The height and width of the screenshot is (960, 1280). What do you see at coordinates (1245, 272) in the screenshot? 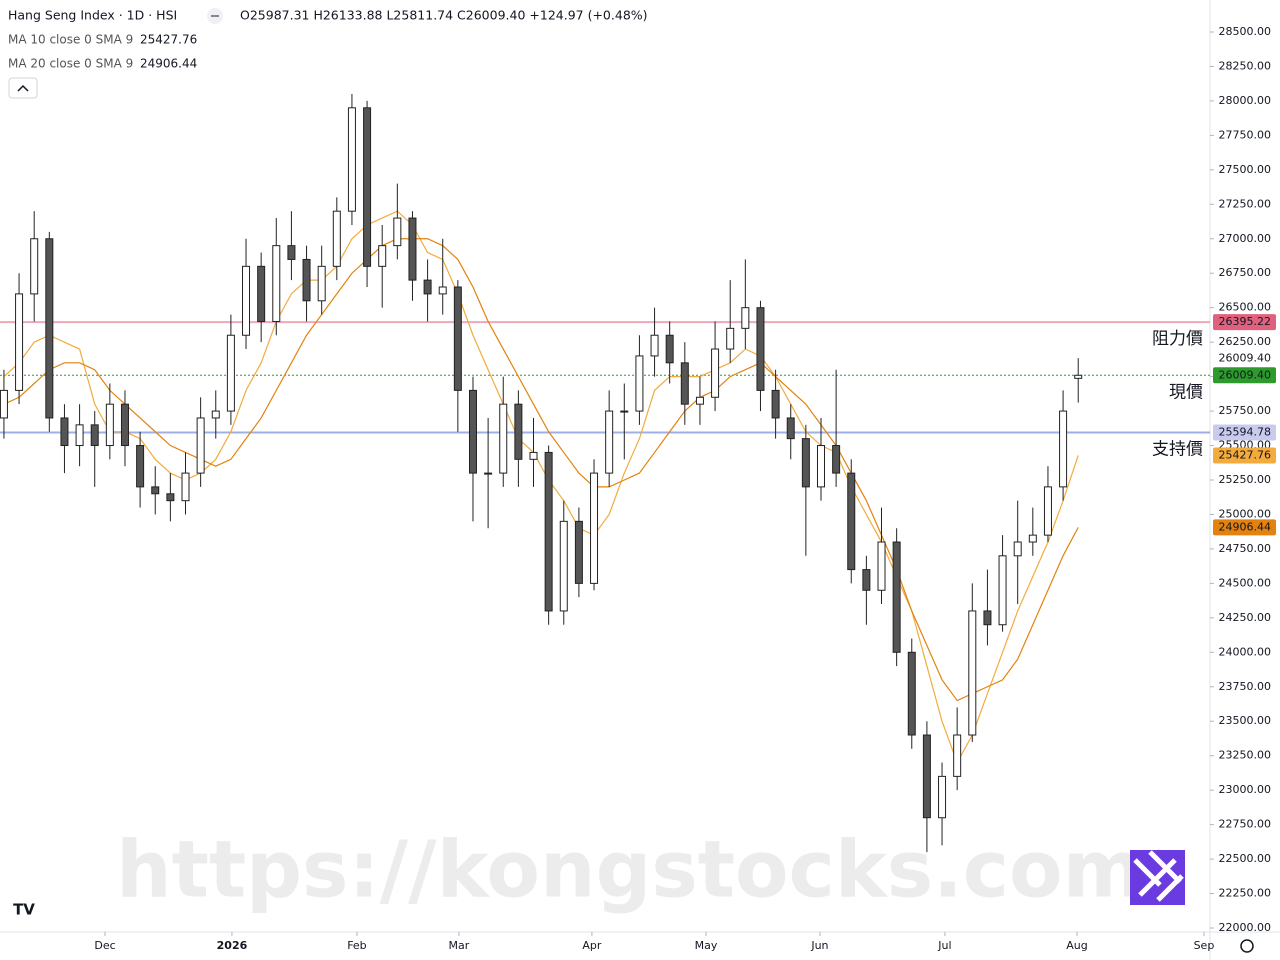
I see `y-tick-label: 26750.00` at bounding box center [1245, 272].